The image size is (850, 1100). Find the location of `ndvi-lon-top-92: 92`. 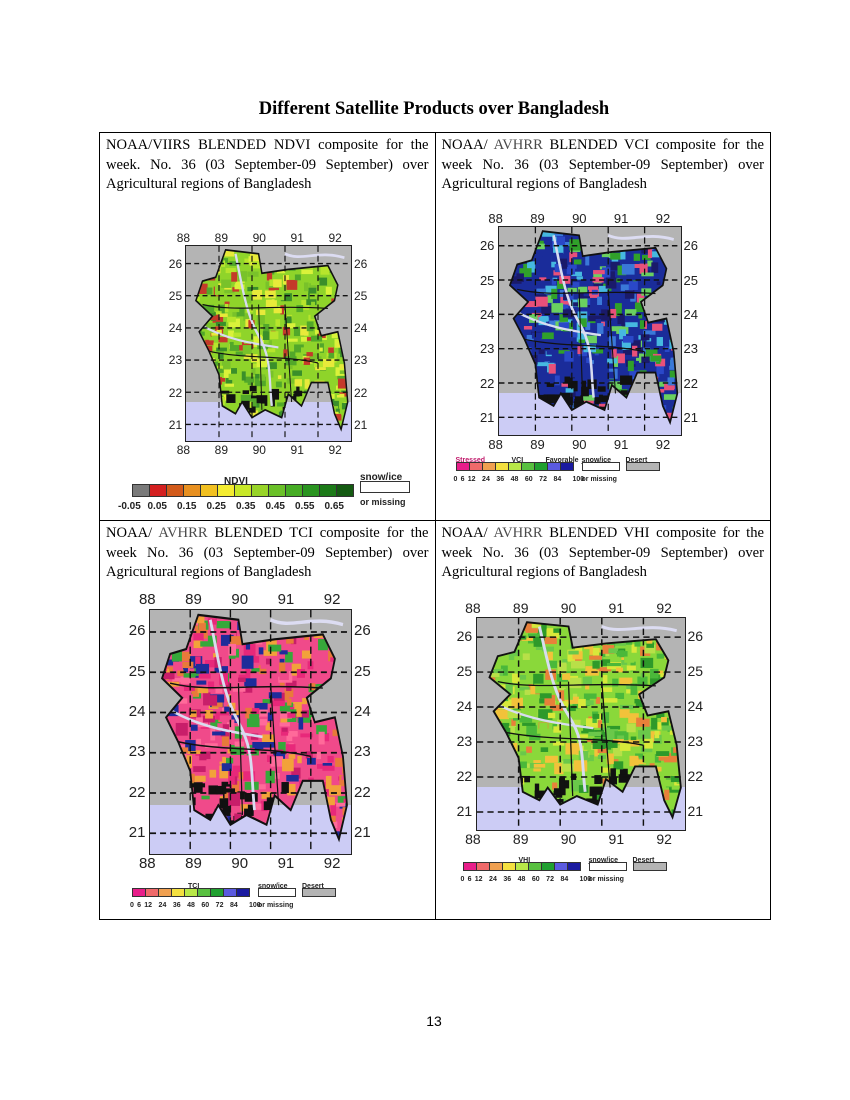

ndvi-lon-top-92: 92 is located at coordinates (335, 237).